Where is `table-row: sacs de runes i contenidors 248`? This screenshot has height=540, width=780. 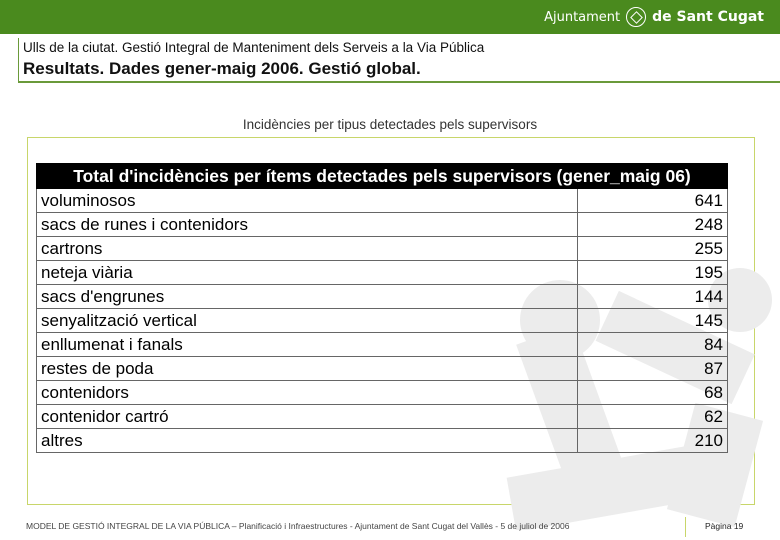 table-row: sacs de runes i contenidors 248 is located at coordinates (382, 224).